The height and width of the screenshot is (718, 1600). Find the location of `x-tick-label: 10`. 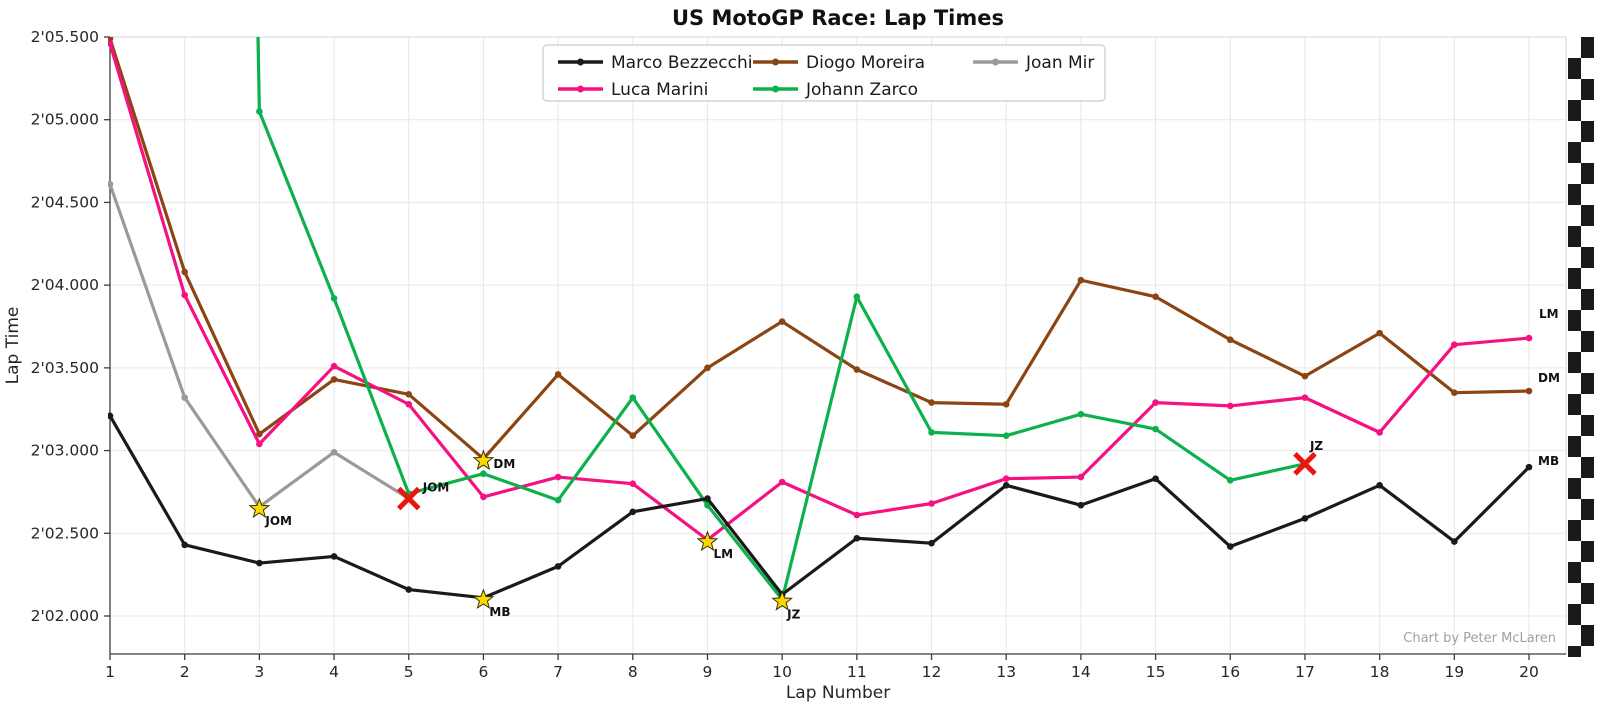

x-tick-label: 10 is located at coordinates (782, 672).